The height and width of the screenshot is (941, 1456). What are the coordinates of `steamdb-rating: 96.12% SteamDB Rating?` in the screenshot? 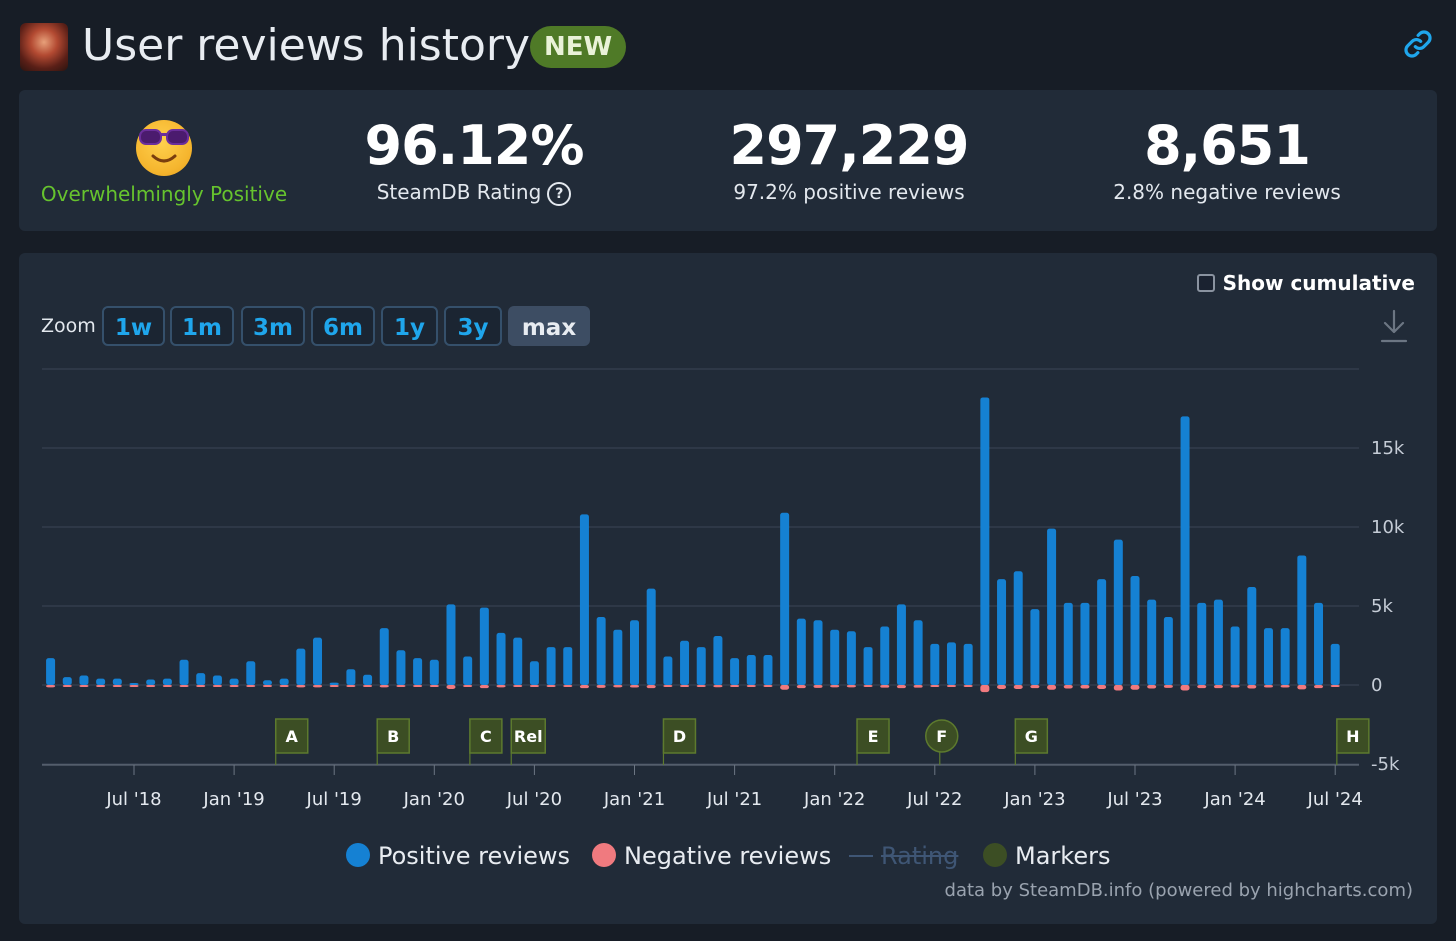 It's located at (474, 160).